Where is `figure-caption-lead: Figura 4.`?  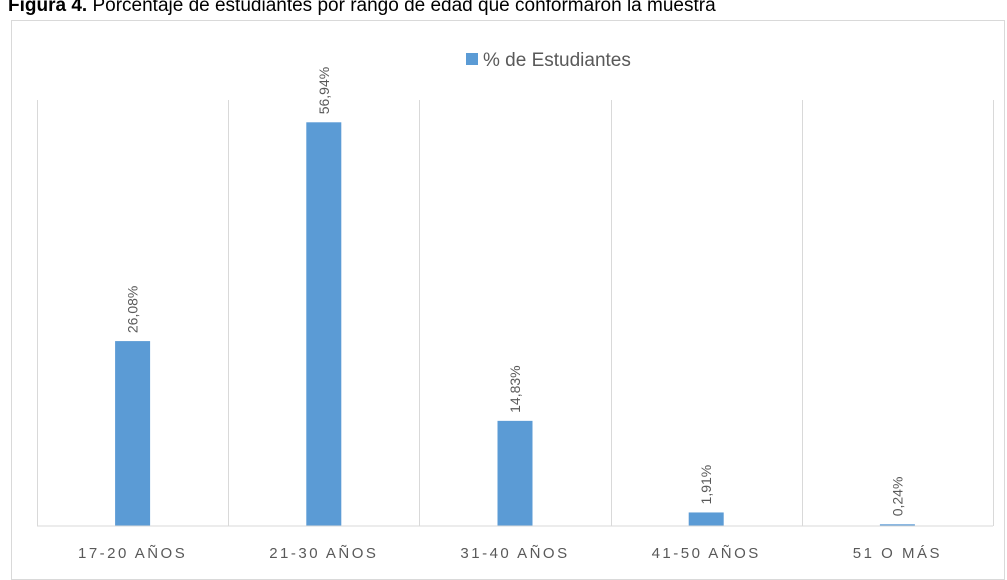
figure-caption-lead: Figura 4. is located at coordinates (48, 8).